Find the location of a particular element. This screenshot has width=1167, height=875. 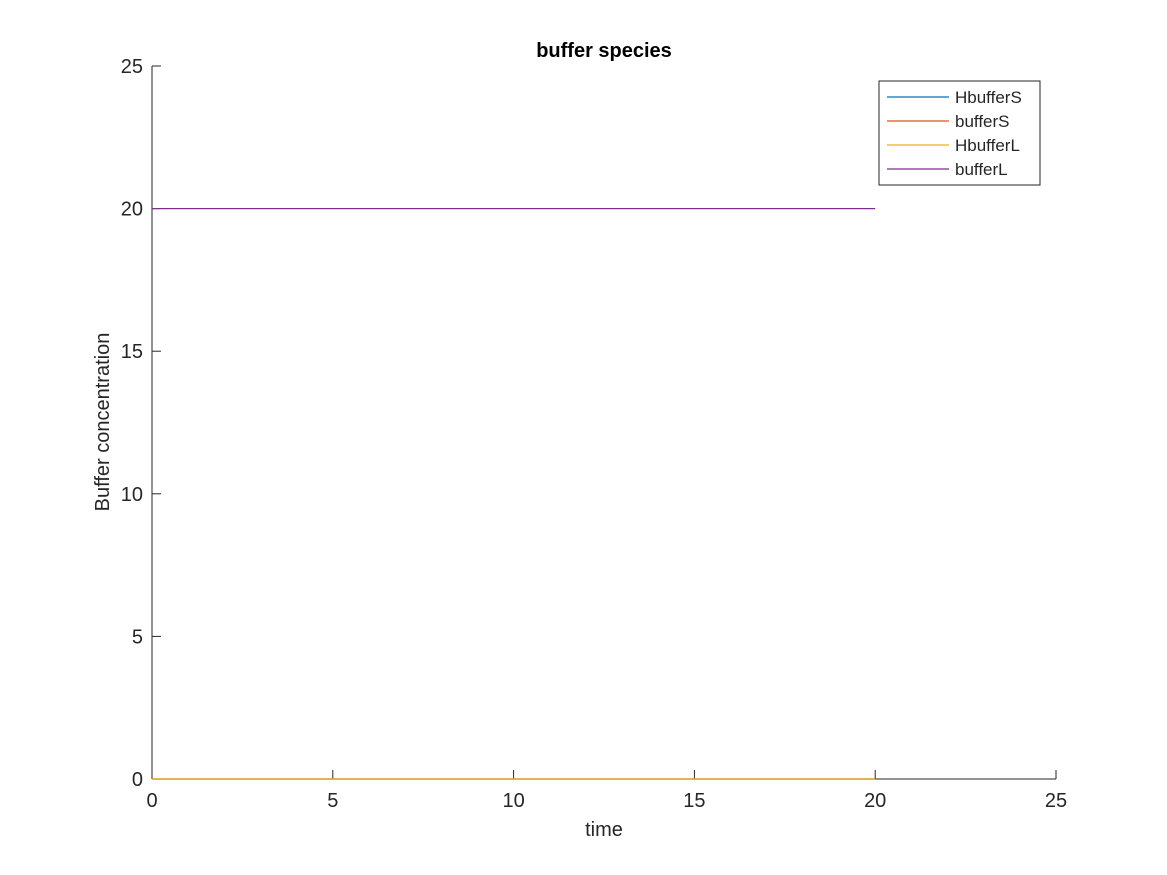

legend: HbufferS bufferS HbufferL bufferL is located at coordinates (959, 133).